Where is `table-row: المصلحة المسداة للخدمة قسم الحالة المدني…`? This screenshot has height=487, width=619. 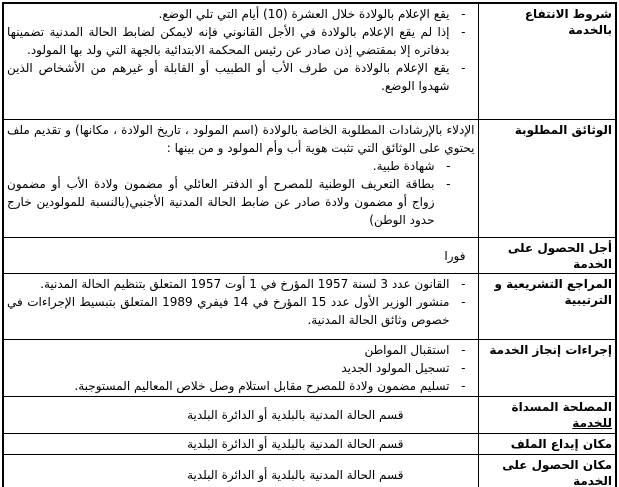 table-row: المصلحة المسداة للخدمة قسم الحالة المدني… is located at coordinates (309, 415).